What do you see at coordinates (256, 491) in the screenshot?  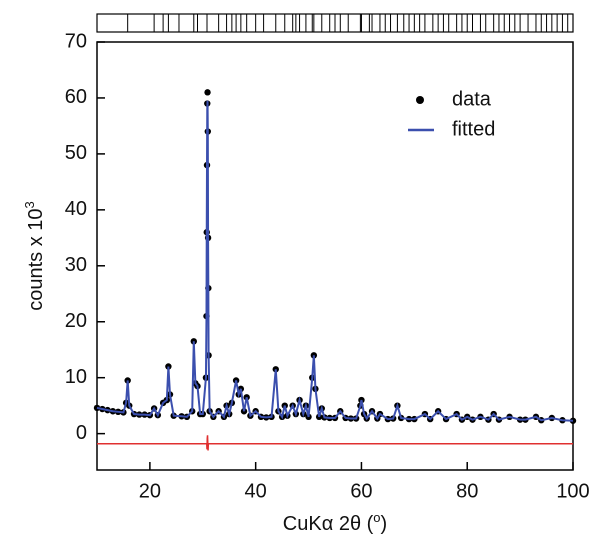 I see `x-tick-label: 40` at bounding box center [256, 491].